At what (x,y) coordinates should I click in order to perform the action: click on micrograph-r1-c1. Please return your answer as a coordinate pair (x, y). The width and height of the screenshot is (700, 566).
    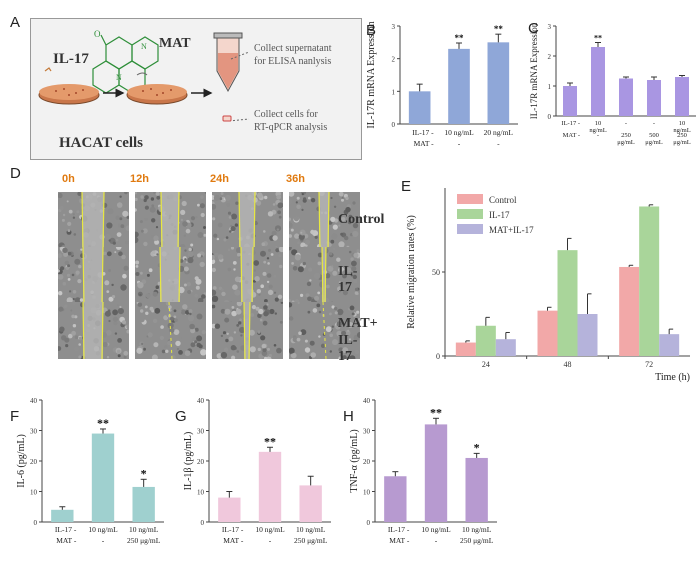
    Looking at the image, I should click on (170, 275).